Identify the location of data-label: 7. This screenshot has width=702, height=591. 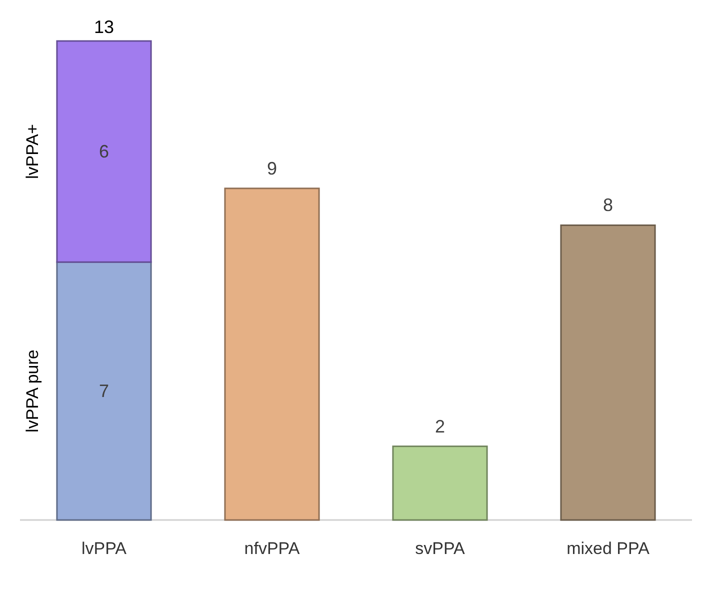
(104, 391).